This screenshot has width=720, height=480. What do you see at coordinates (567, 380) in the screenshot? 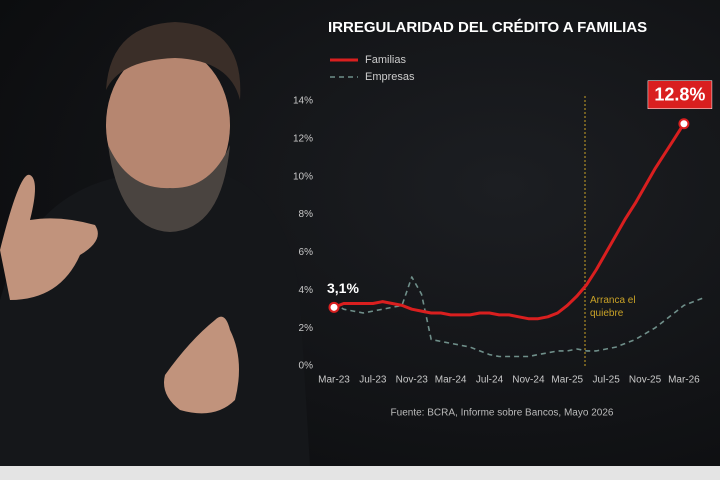
I see `x-tick-label: Mar-25` at bounding box center [567, 380].